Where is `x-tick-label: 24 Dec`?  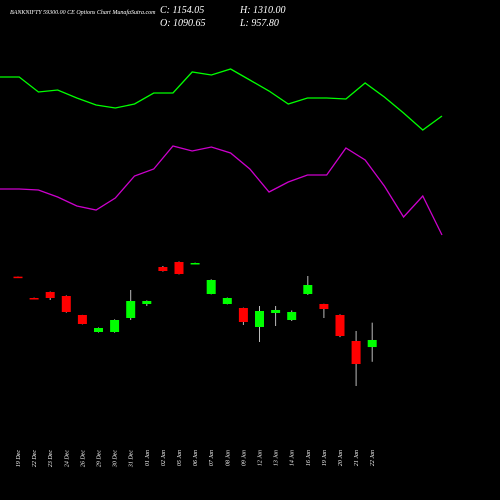
x-tick-label: 24 Dec is located at coordinates (66, 458).